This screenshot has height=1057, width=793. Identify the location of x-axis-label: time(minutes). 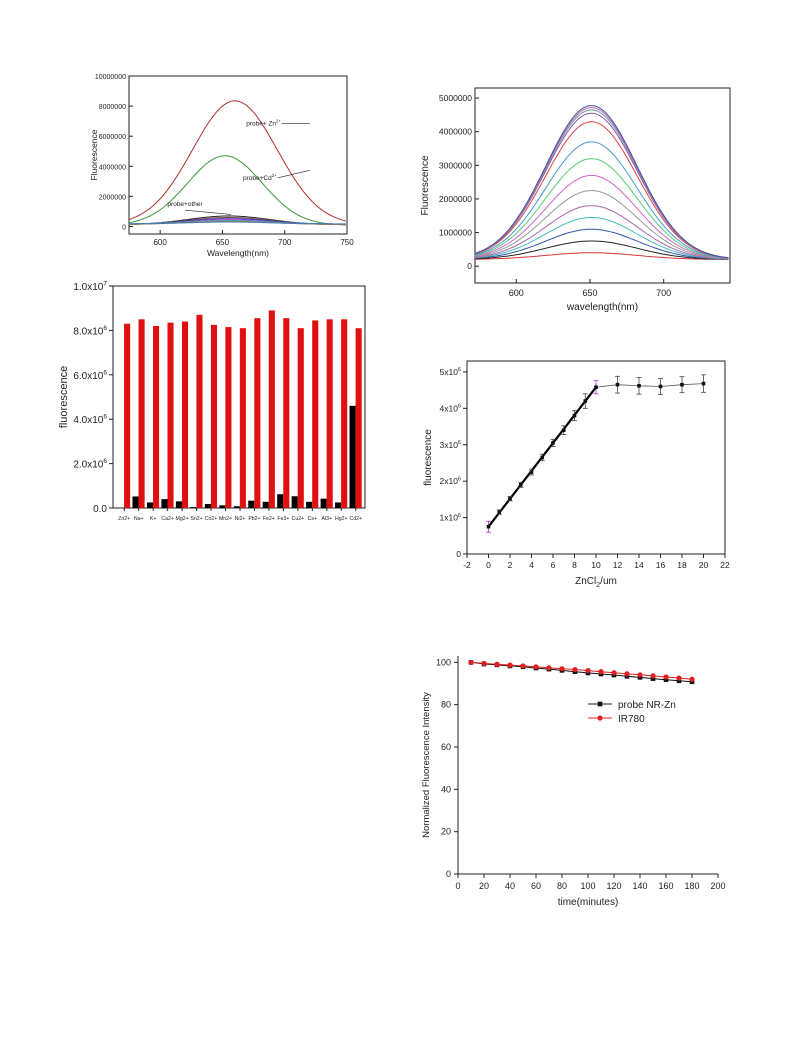
(588, 902).